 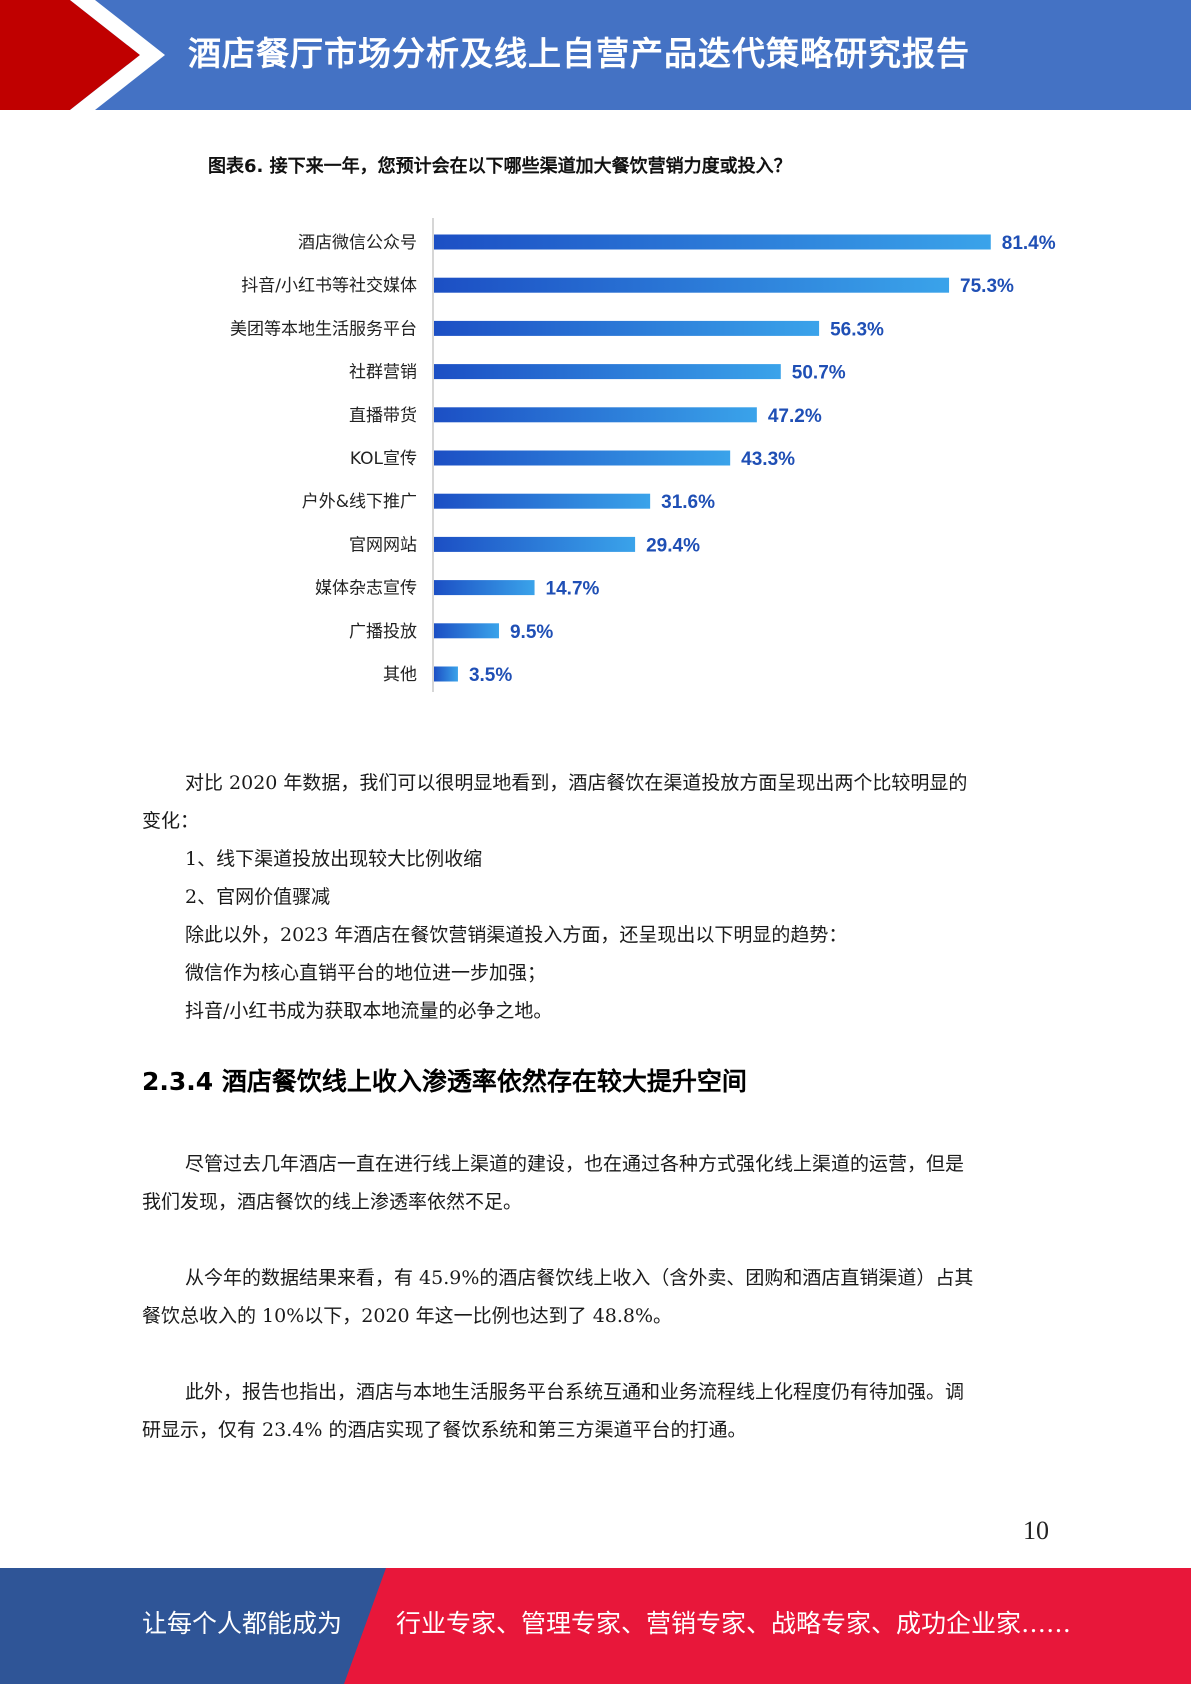 I want to click on category-label: 官网网站, so click(x=383, y=545).